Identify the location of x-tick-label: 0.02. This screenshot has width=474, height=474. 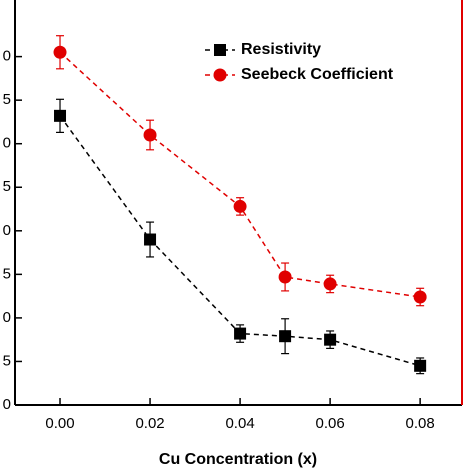
(149, 423).